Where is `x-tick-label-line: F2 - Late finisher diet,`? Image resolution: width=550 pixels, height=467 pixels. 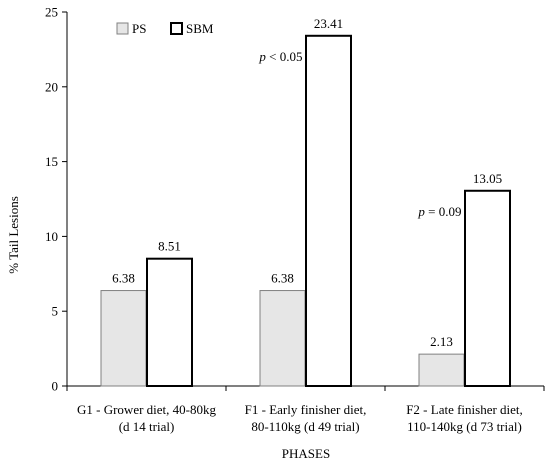
x-tick-label-line: F2 - Late finisher diet, is located at coordinates (464, 409).